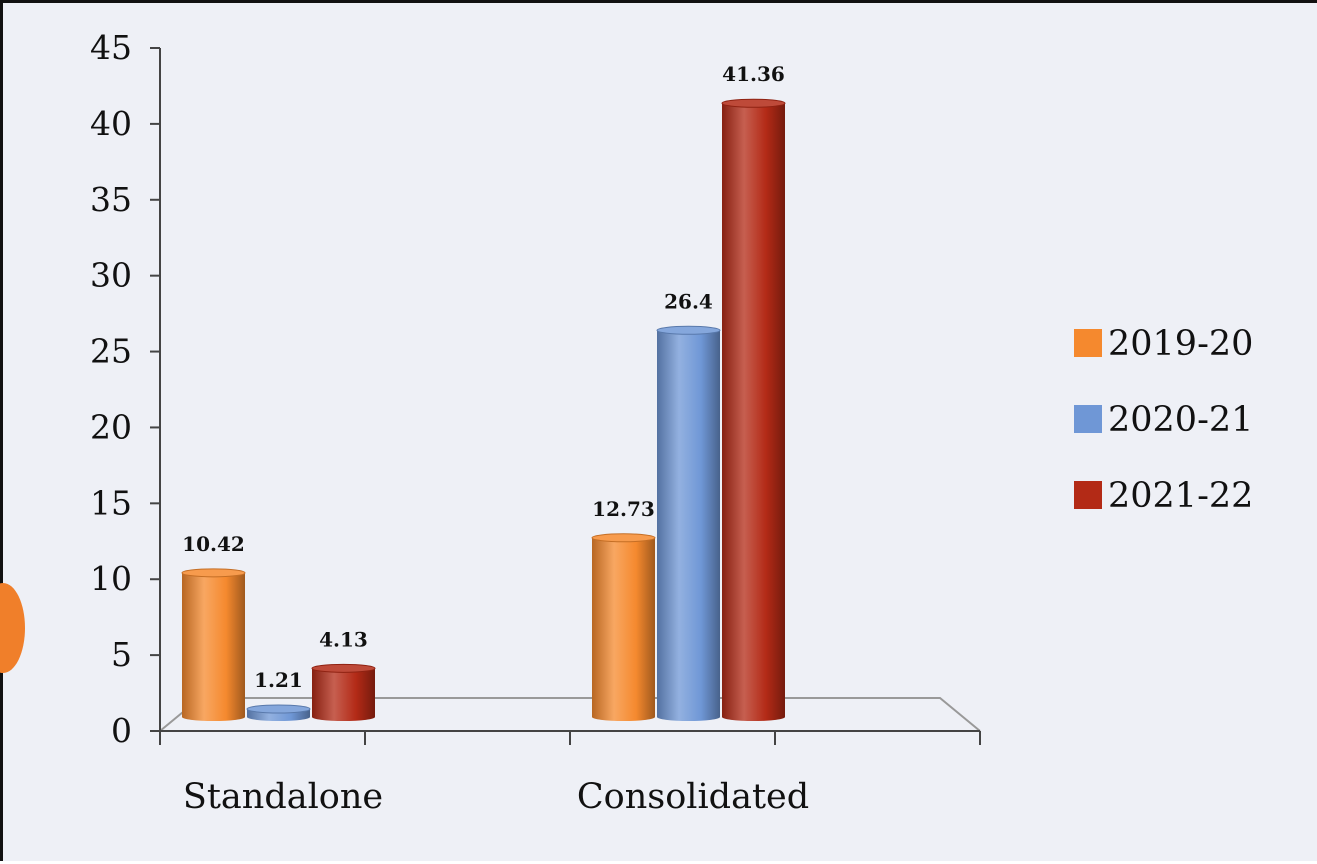 The image size is (1317, 864). Describe the element at coordinates (121, 654) in the screenshot. I see `y-tick-label: 5` at that location.